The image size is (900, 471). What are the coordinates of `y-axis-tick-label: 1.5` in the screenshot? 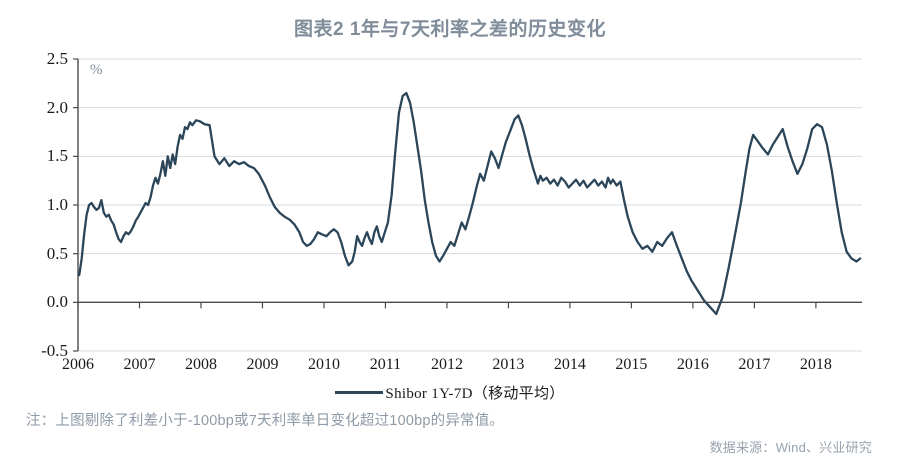 It's located at (57, 156).